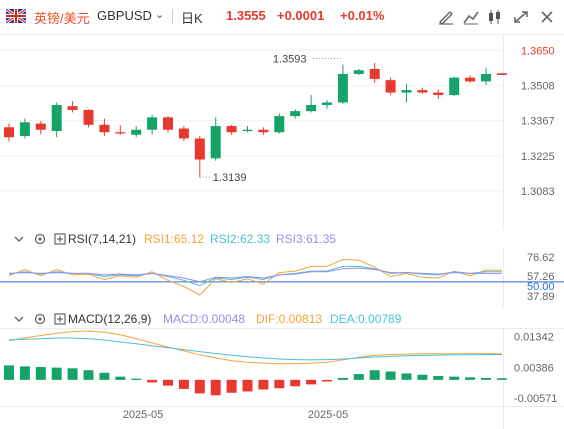 This screenshot has height=429, width=564. Describe the element at coordinates (172, 16) in the screenshot. I see `divider` at that location.